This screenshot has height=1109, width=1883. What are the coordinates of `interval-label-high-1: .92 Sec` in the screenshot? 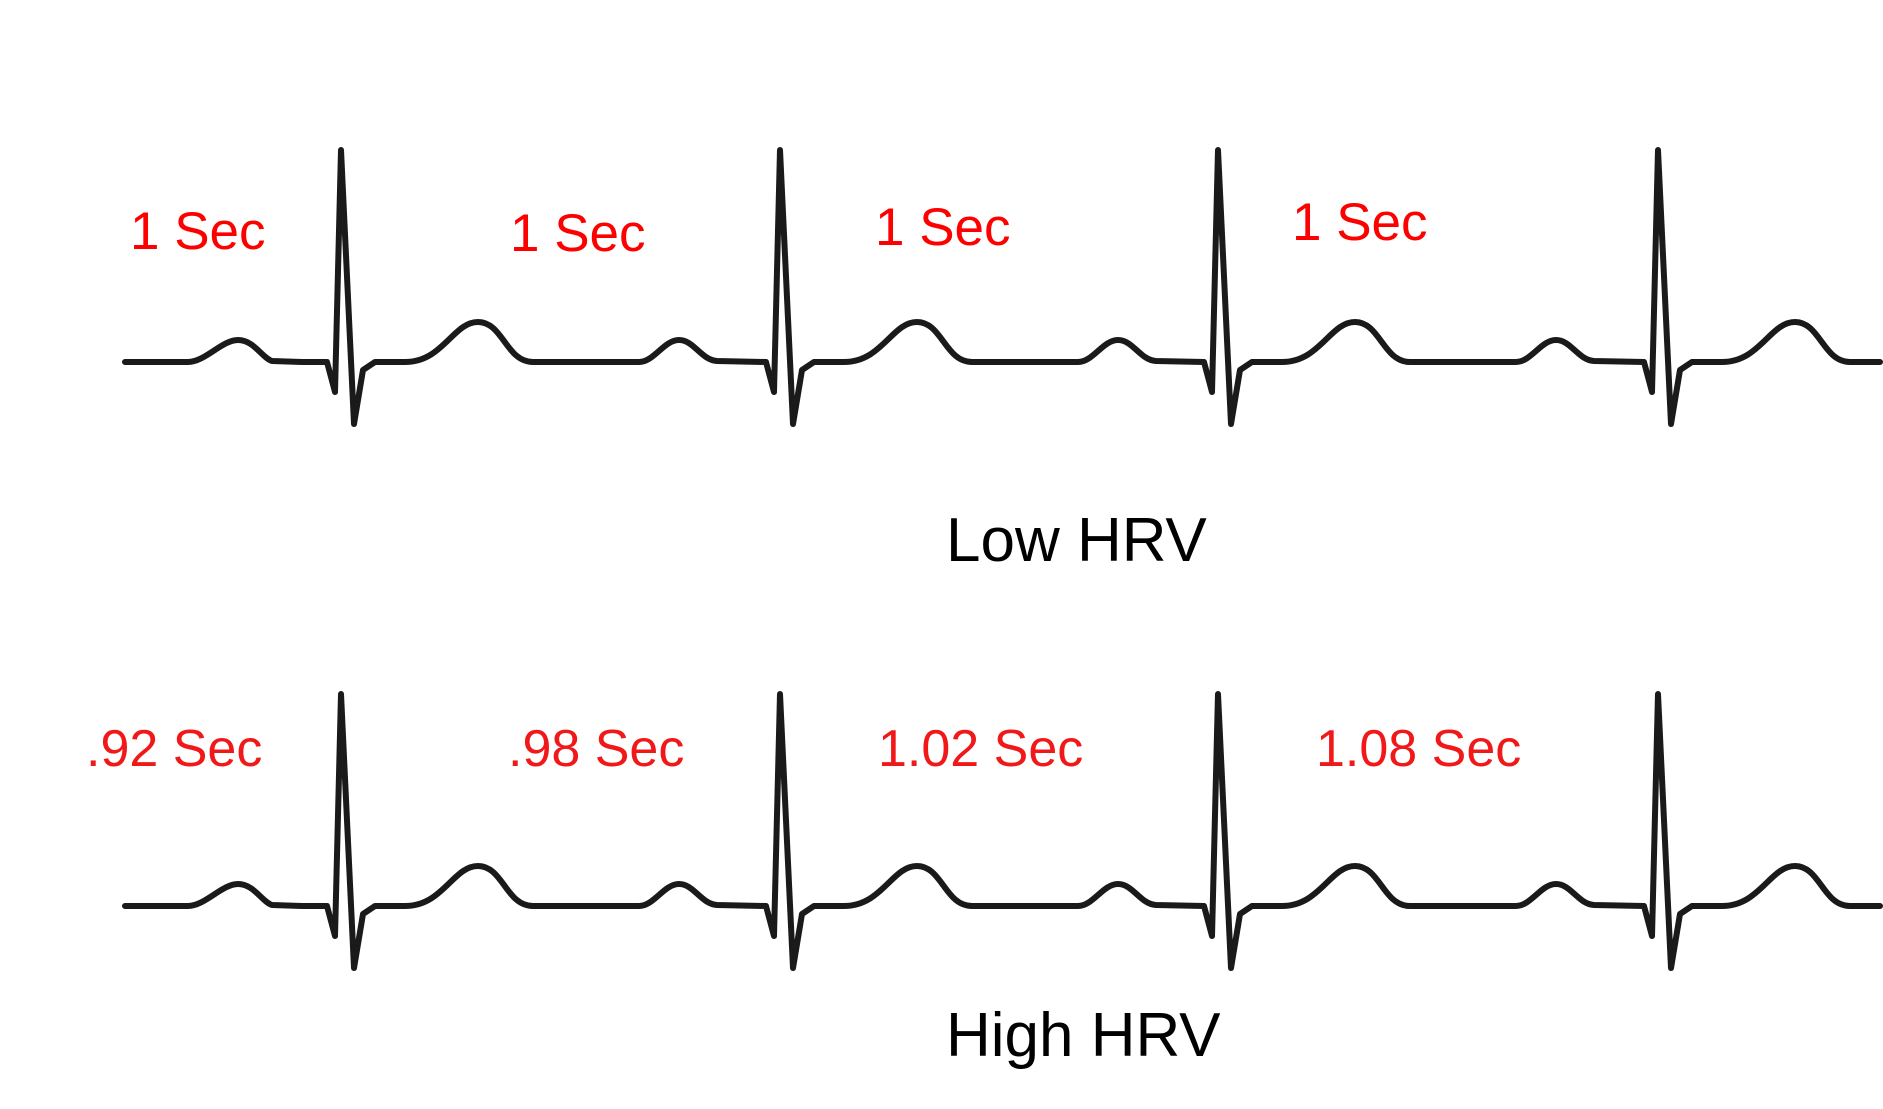 It's located at (174, 749).